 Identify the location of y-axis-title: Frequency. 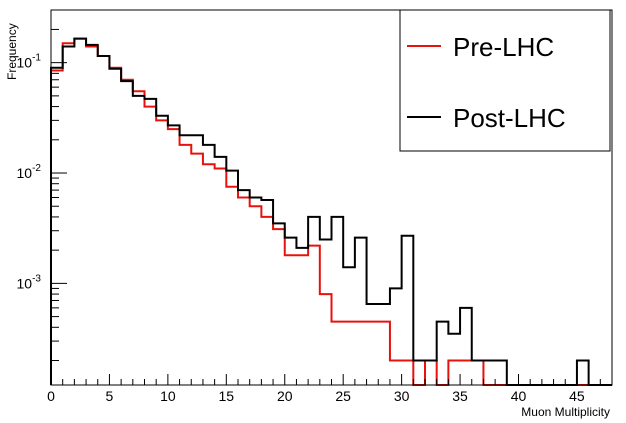
(12, 51).